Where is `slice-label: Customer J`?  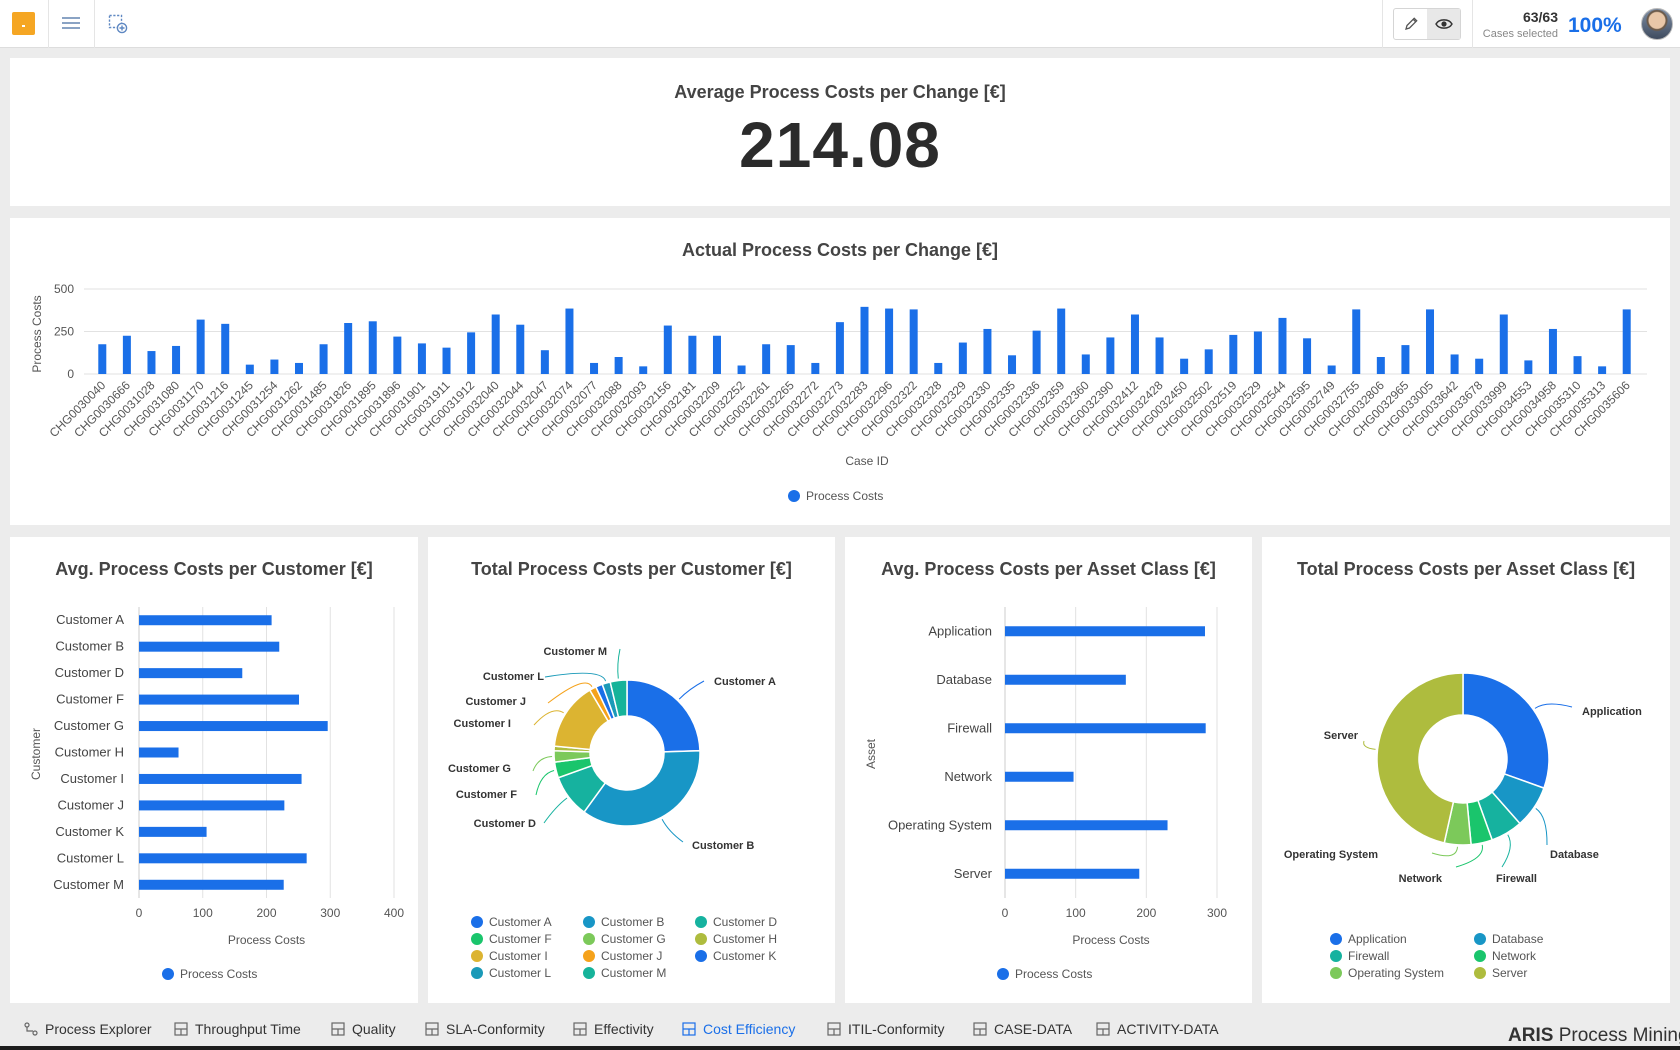
slice-label: Customer J is located at coordinates (495, 702).